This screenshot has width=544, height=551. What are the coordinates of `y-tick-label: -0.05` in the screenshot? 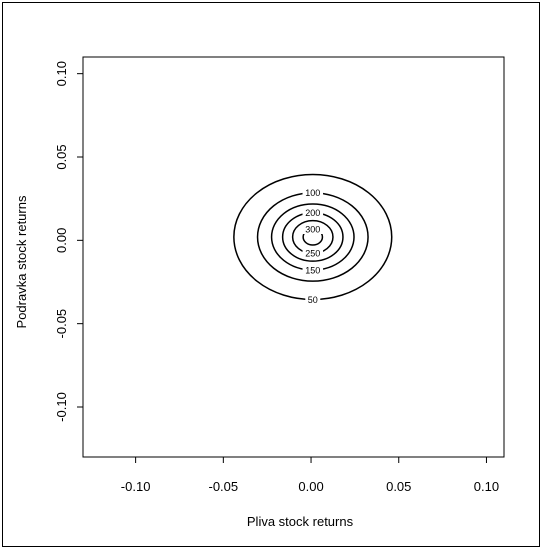 It's located at (61, 324).